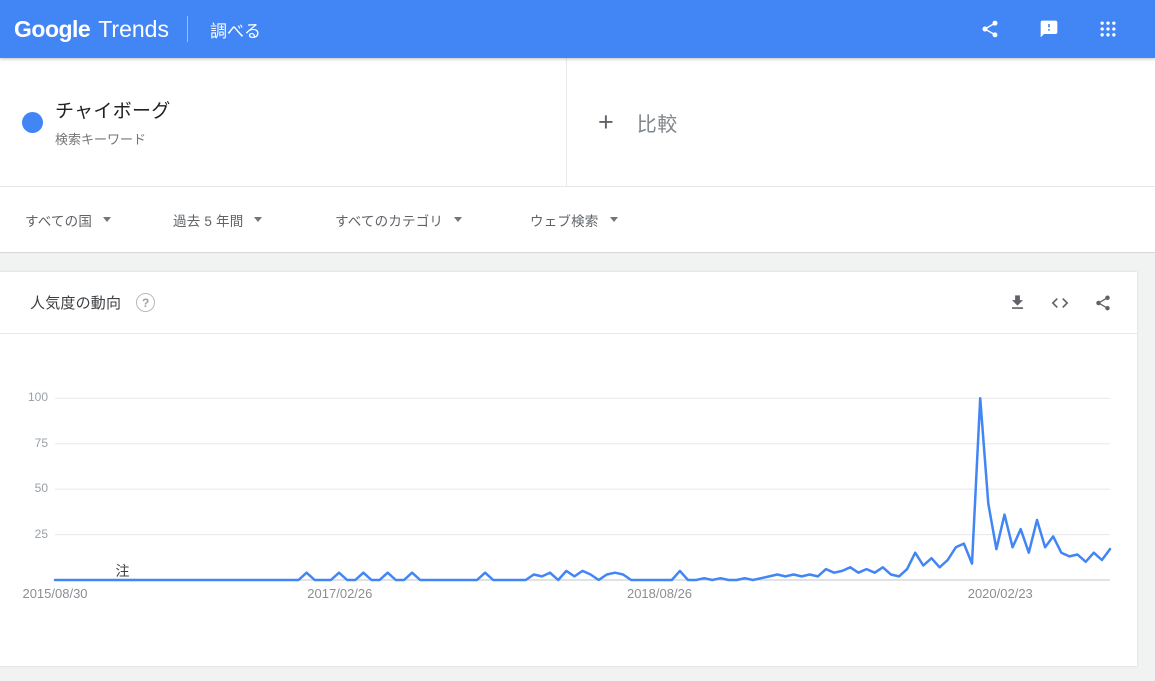 This screenshot has width=1155, height=681. I want to click on series-color-dot, so click(32, 122).